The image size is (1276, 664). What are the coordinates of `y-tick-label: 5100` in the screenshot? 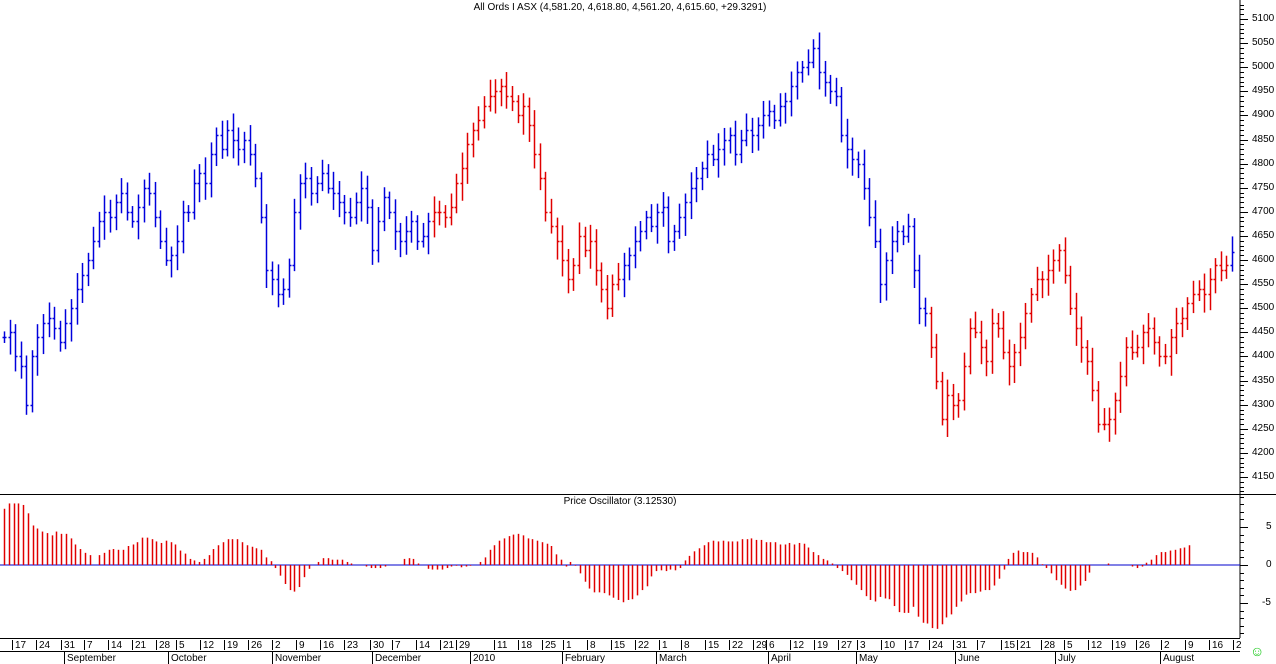 It's located at (1263, 18).